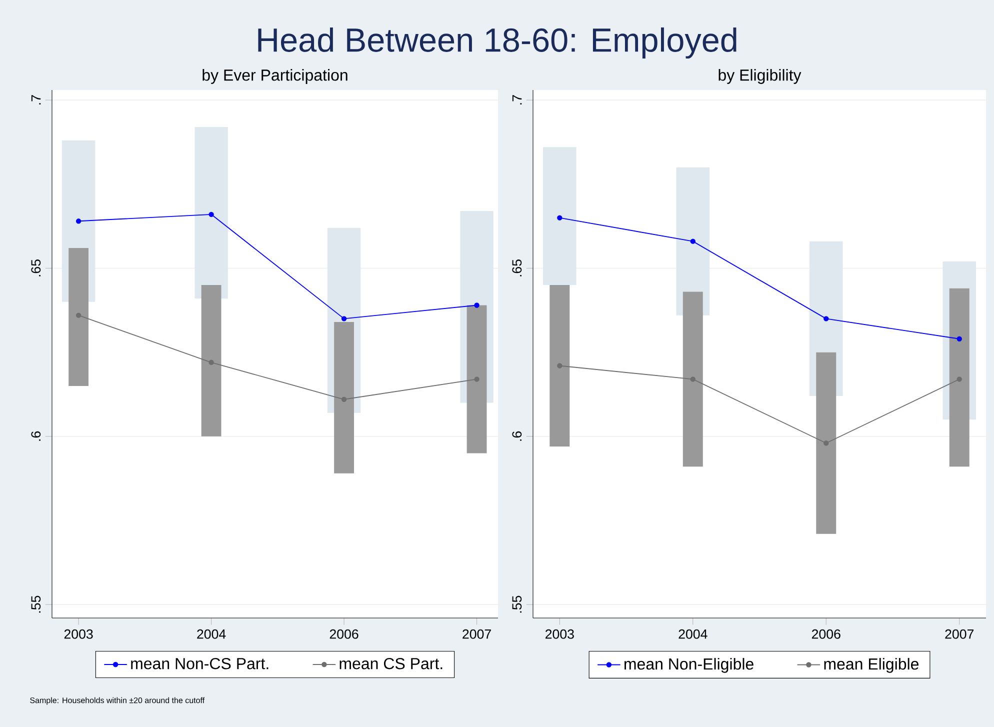 The height and width of the screenshot is (727, 994). Describe the element at coordinates (275, 76) in the screenshot. I see `chart-subtitle: by Ever Participation` at that location.